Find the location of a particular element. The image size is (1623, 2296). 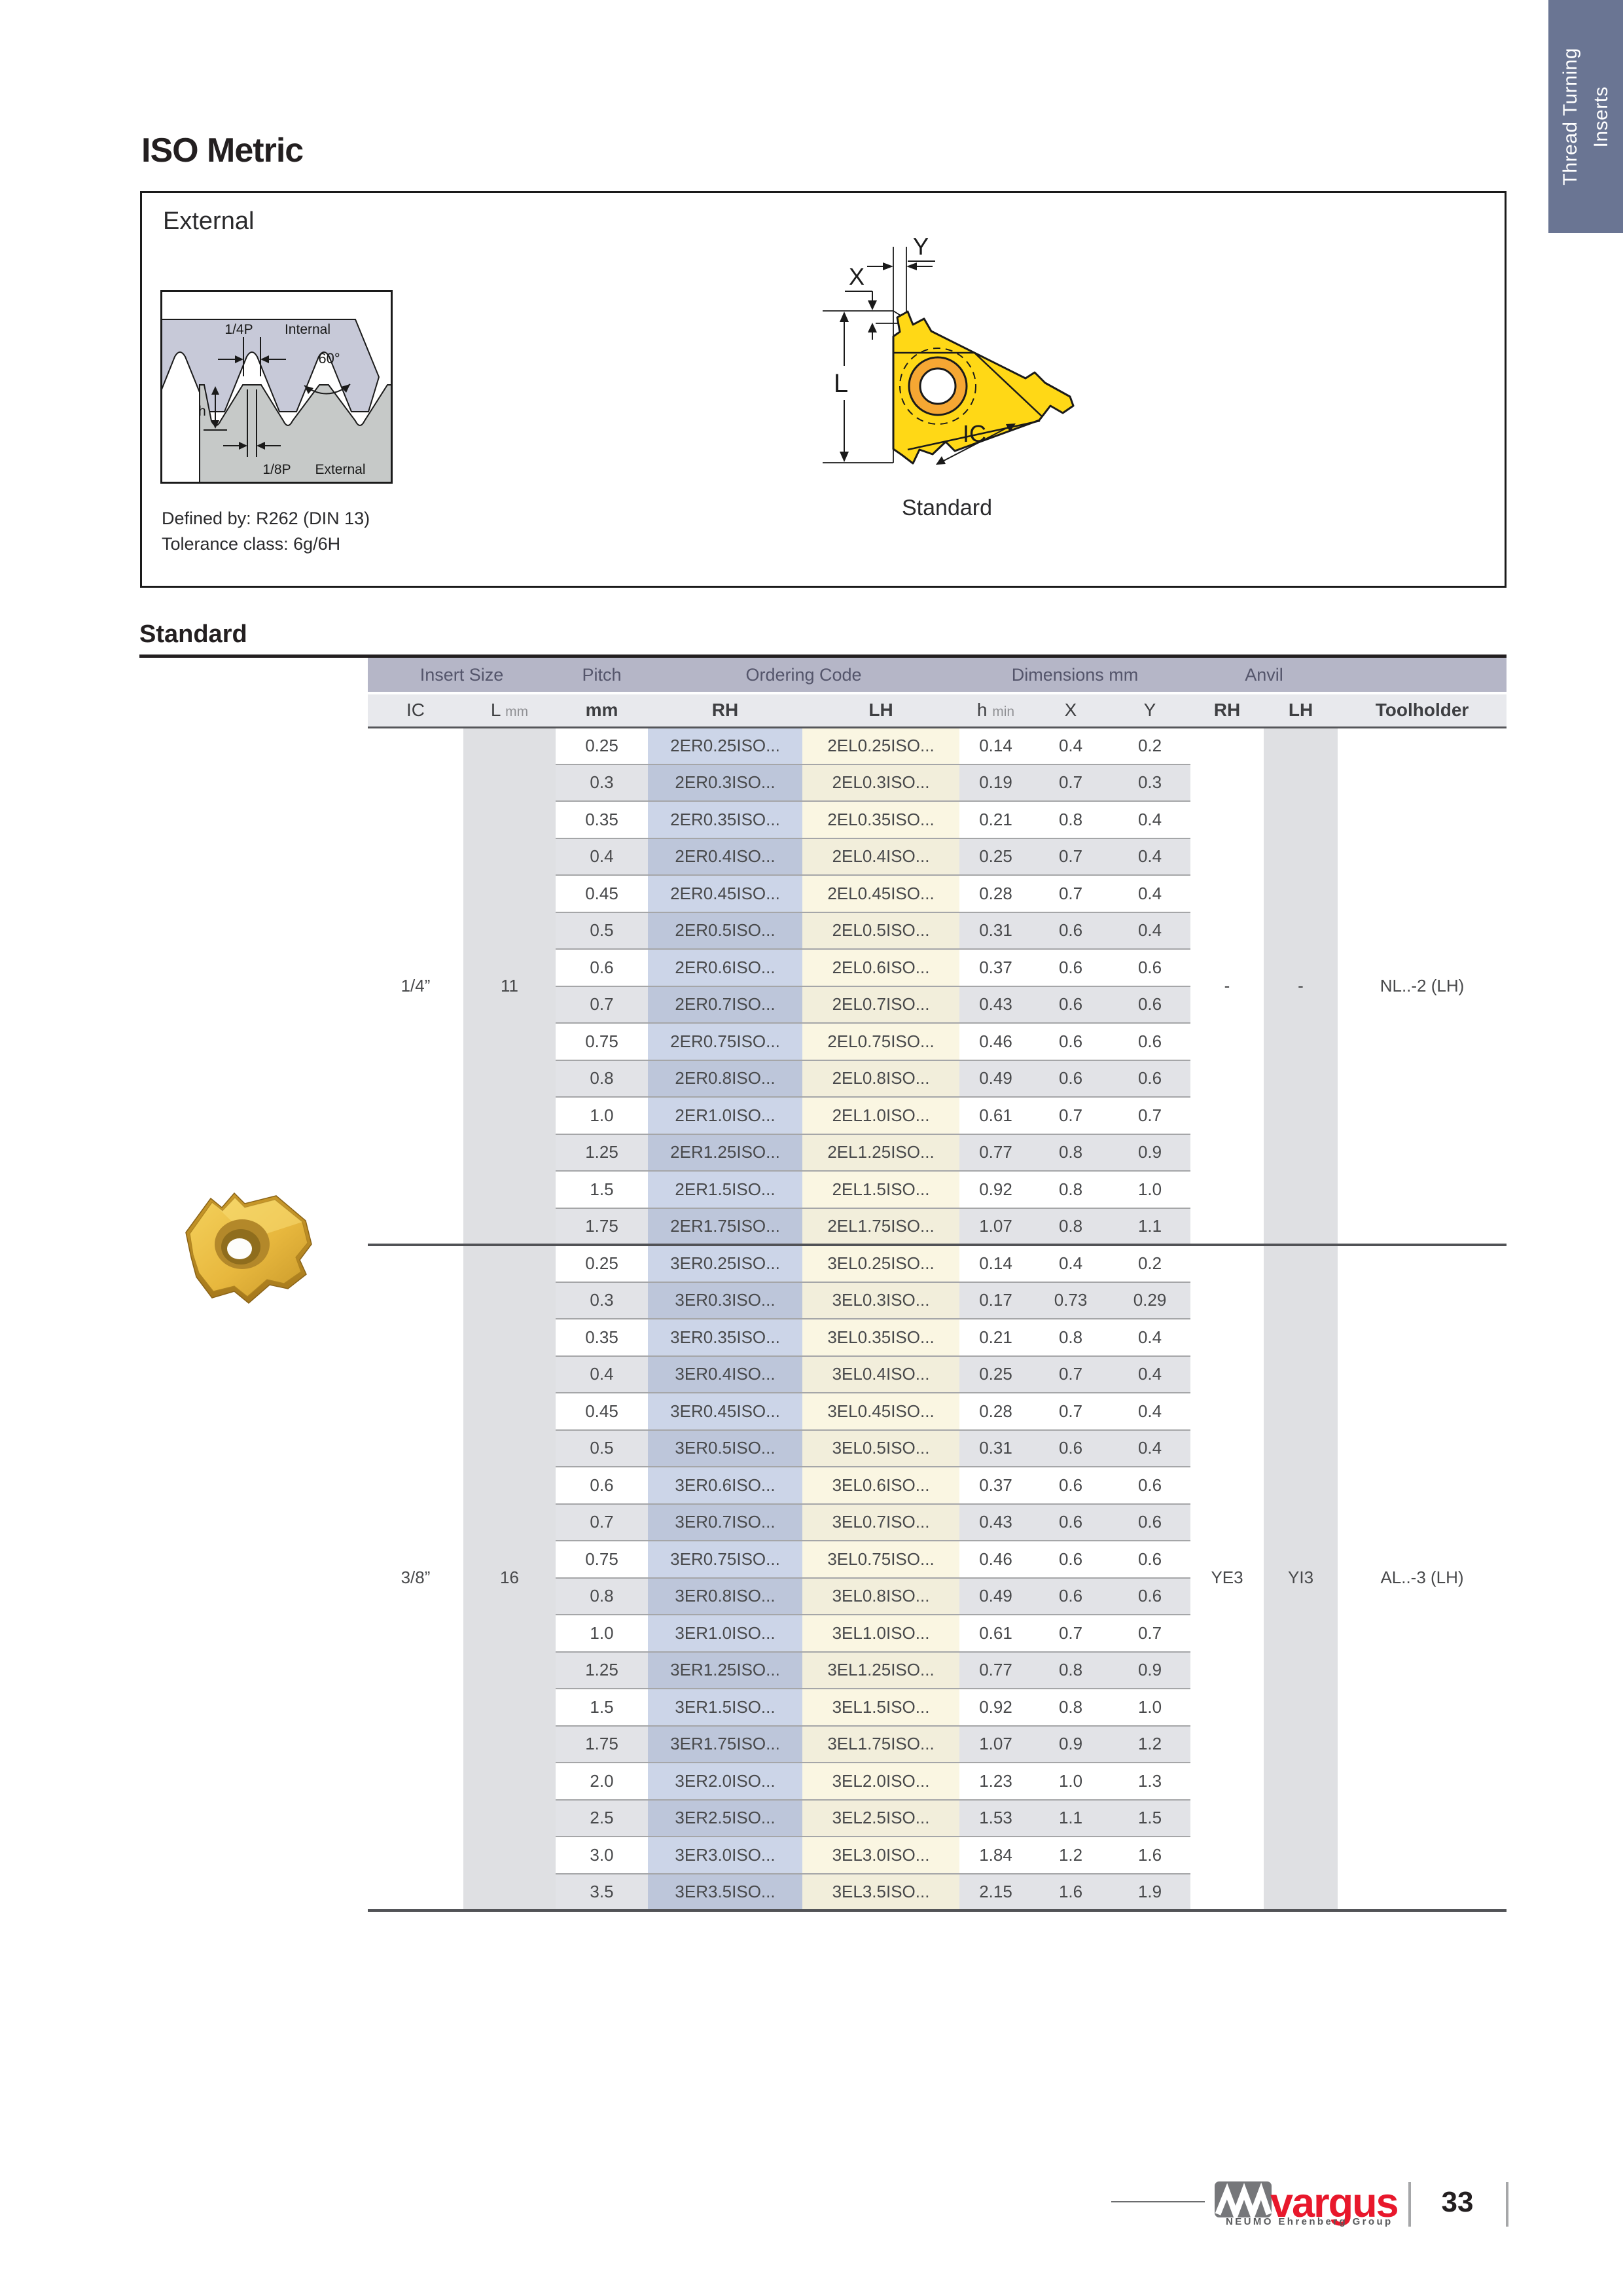

insert-outline is located at coordinates (983, 388).